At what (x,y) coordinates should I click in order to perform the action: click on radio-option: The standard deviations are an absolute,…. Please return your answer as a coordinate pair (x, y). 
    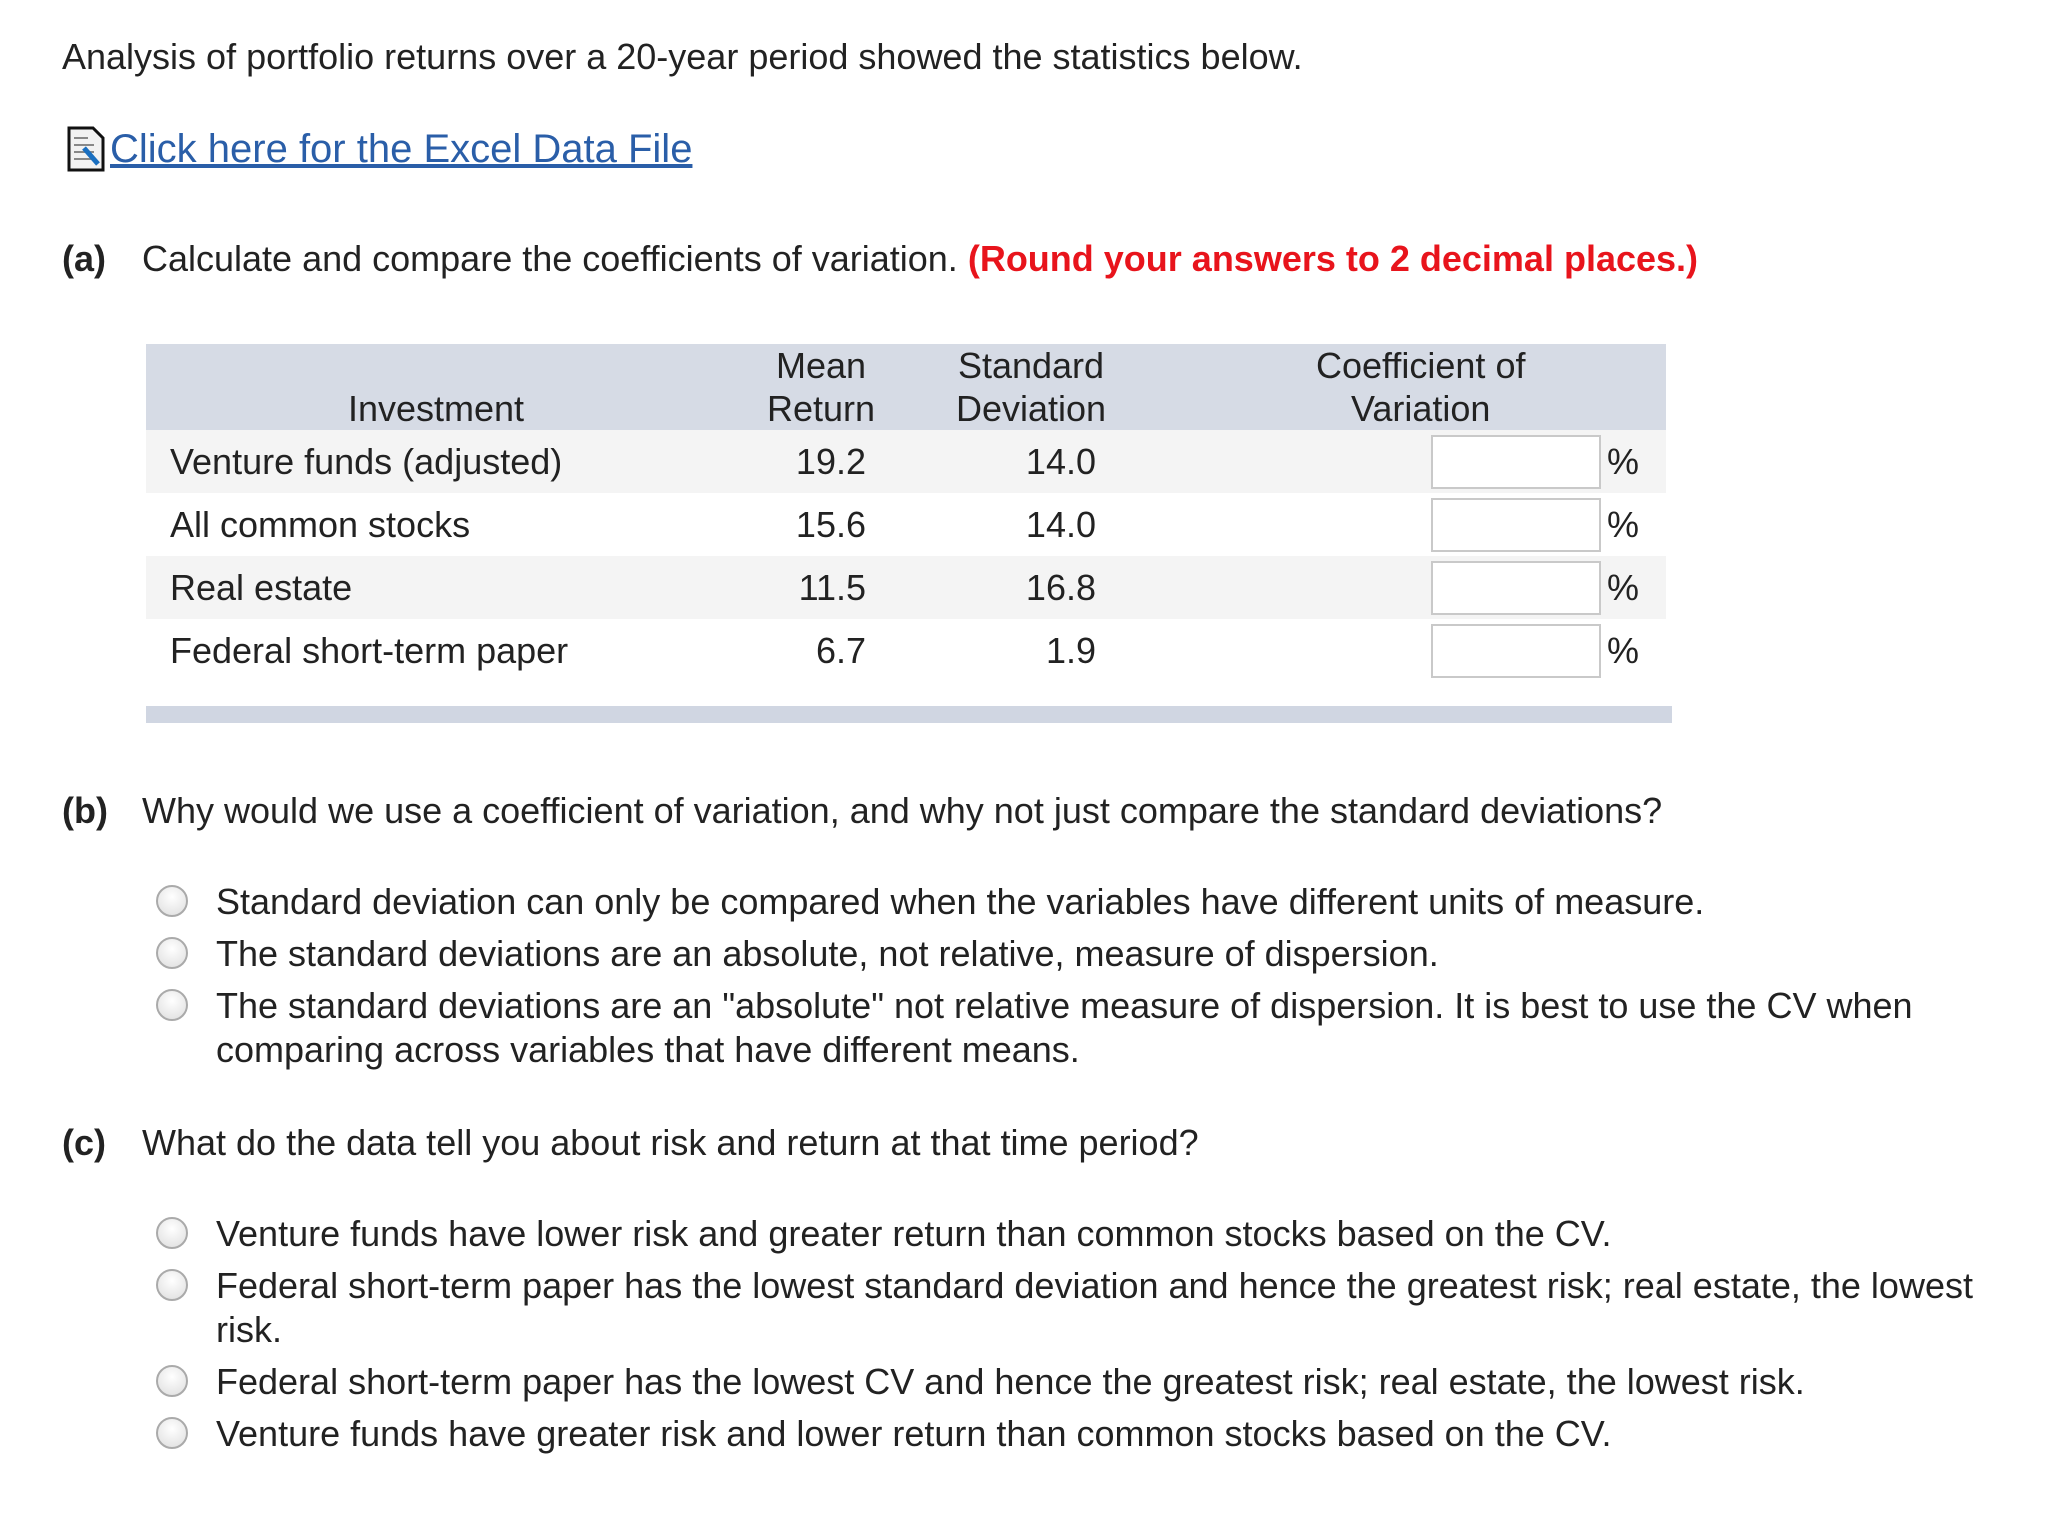
    Looking at the image, I should click on (1078, 954).